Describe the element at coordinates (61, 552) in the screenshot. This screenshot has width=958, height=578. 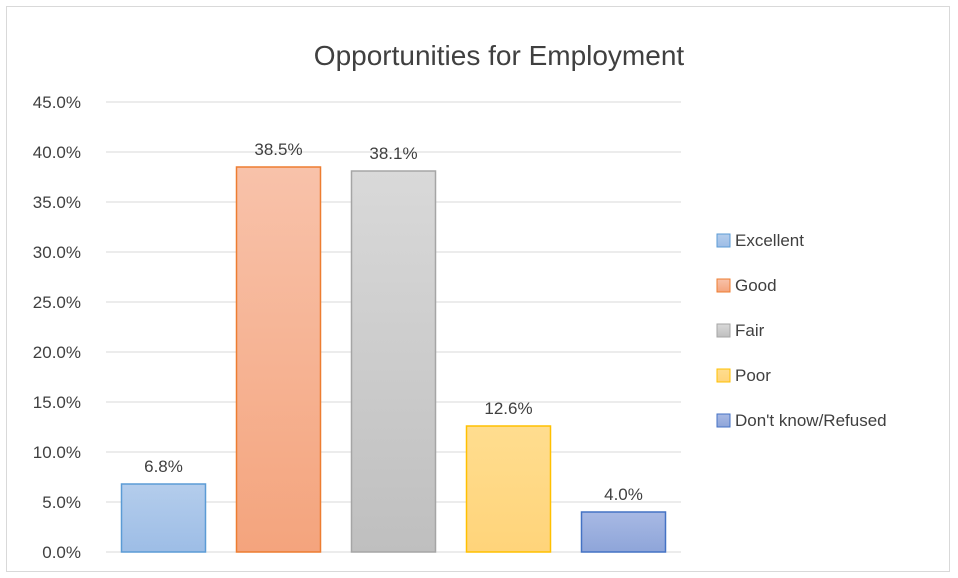
I see `y-tick-label: 0.0%` at that location.